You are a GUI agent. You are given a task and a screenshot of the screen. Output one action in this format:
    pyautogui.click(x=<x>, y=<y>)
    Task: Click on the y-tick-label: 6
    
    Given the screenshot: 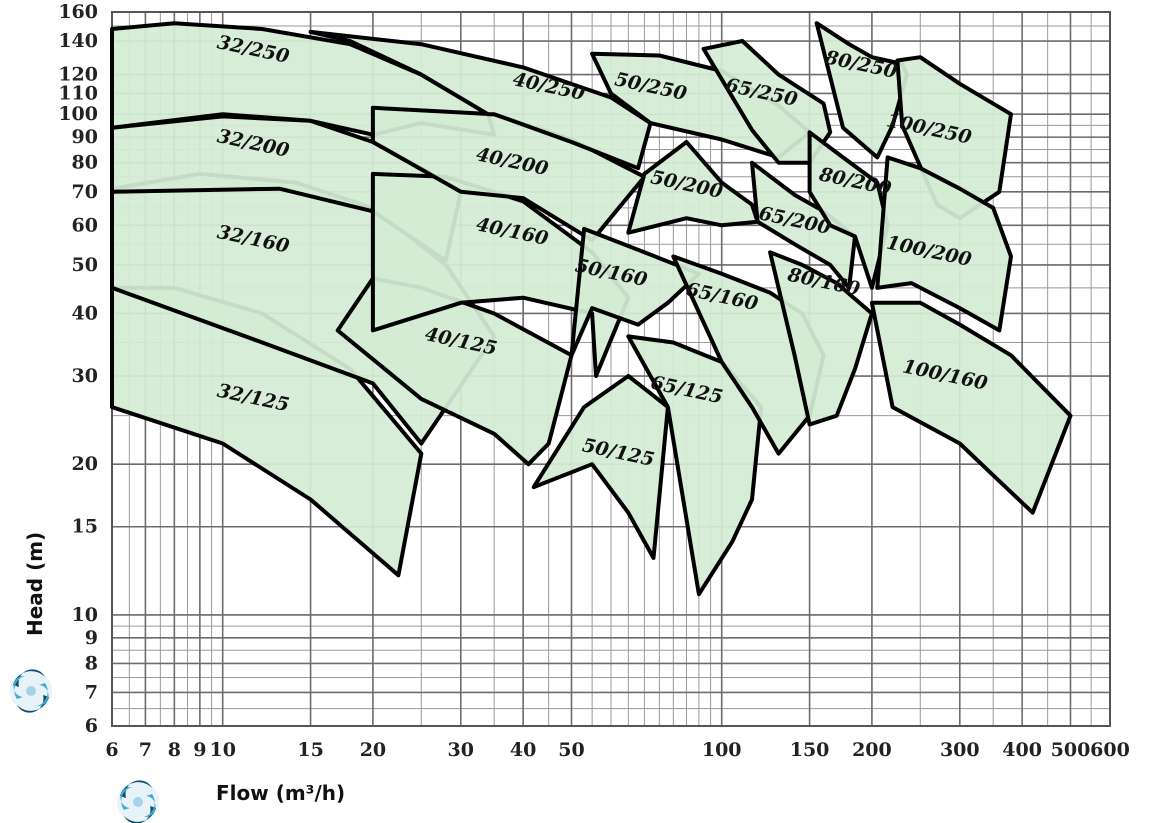 What is the action you would take?
    pyautogui.click(x=91, y=726)
    